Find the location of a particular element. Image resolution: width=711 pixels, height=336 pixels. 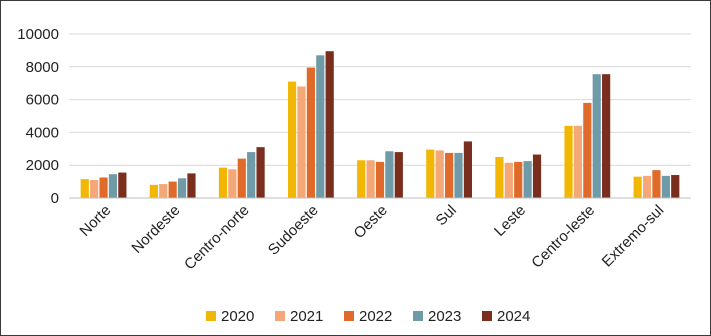

bar-2024-extremo-sul is located at coordinates (675, 186).